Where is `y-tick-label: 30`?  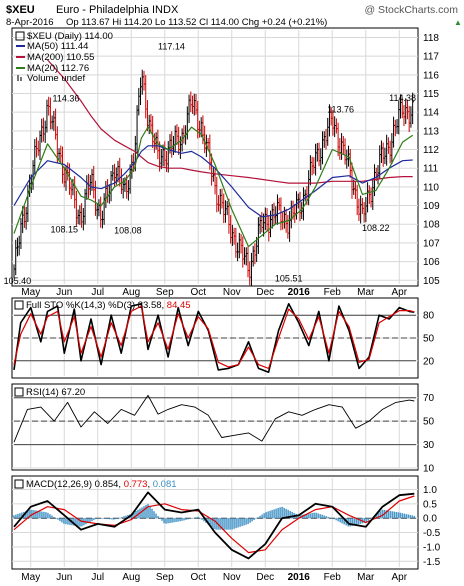 y-tick-label: 30 is located at coordinates (429, 445).